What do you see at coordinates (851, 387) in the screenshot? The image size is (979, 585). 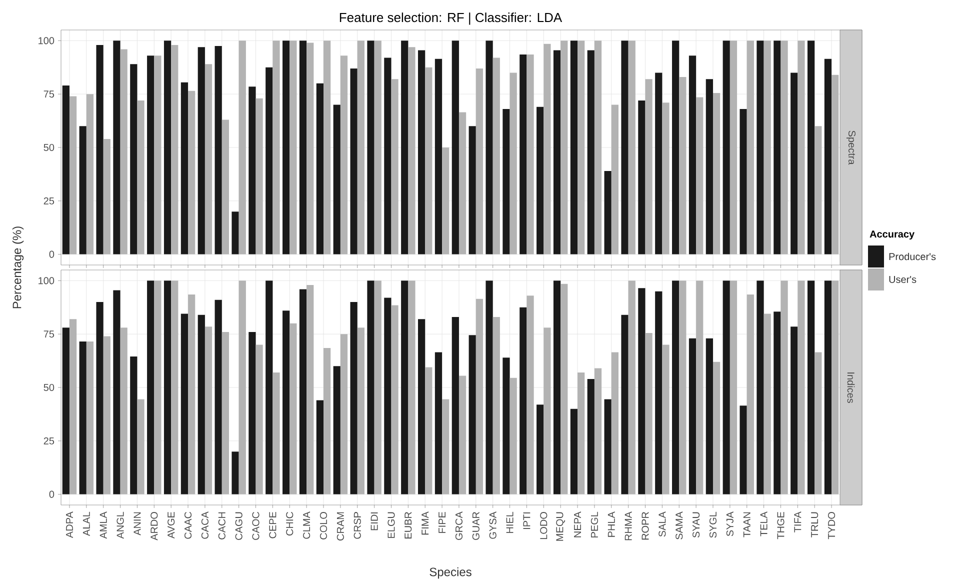 I see `text: Indices` at bounding box center [851, 387].